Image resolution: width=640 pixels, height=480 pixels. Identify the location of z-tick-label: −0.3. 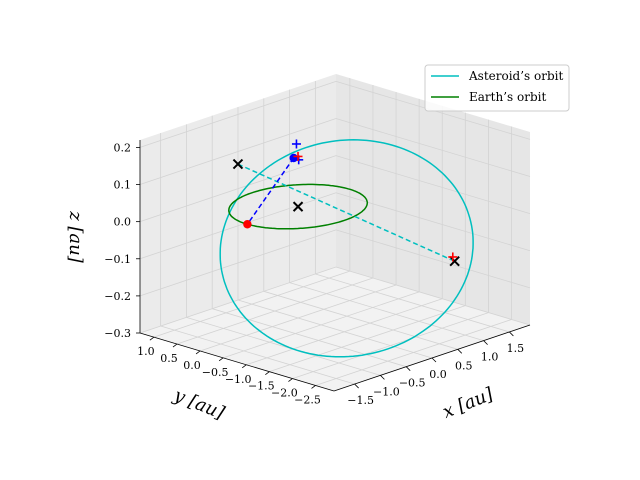
(117, 333).